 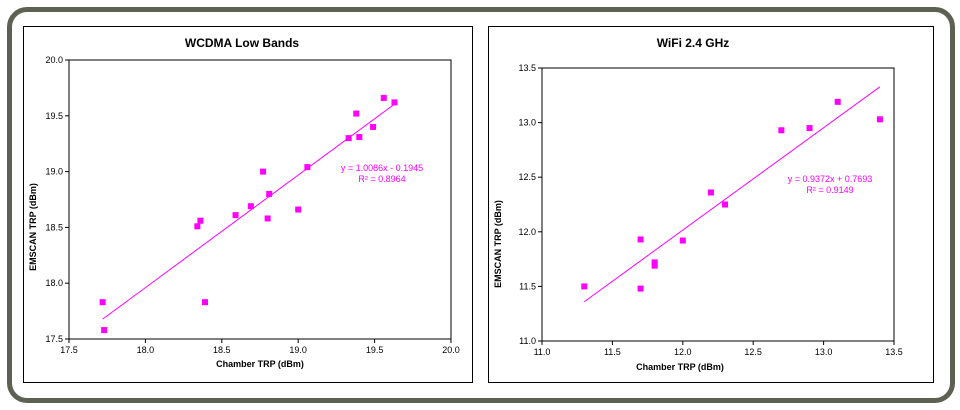 What do you see at coordinates (527, 341) in the screenshot?
I see `y-tick-label: 11.0` at bounding box center [527, 341].